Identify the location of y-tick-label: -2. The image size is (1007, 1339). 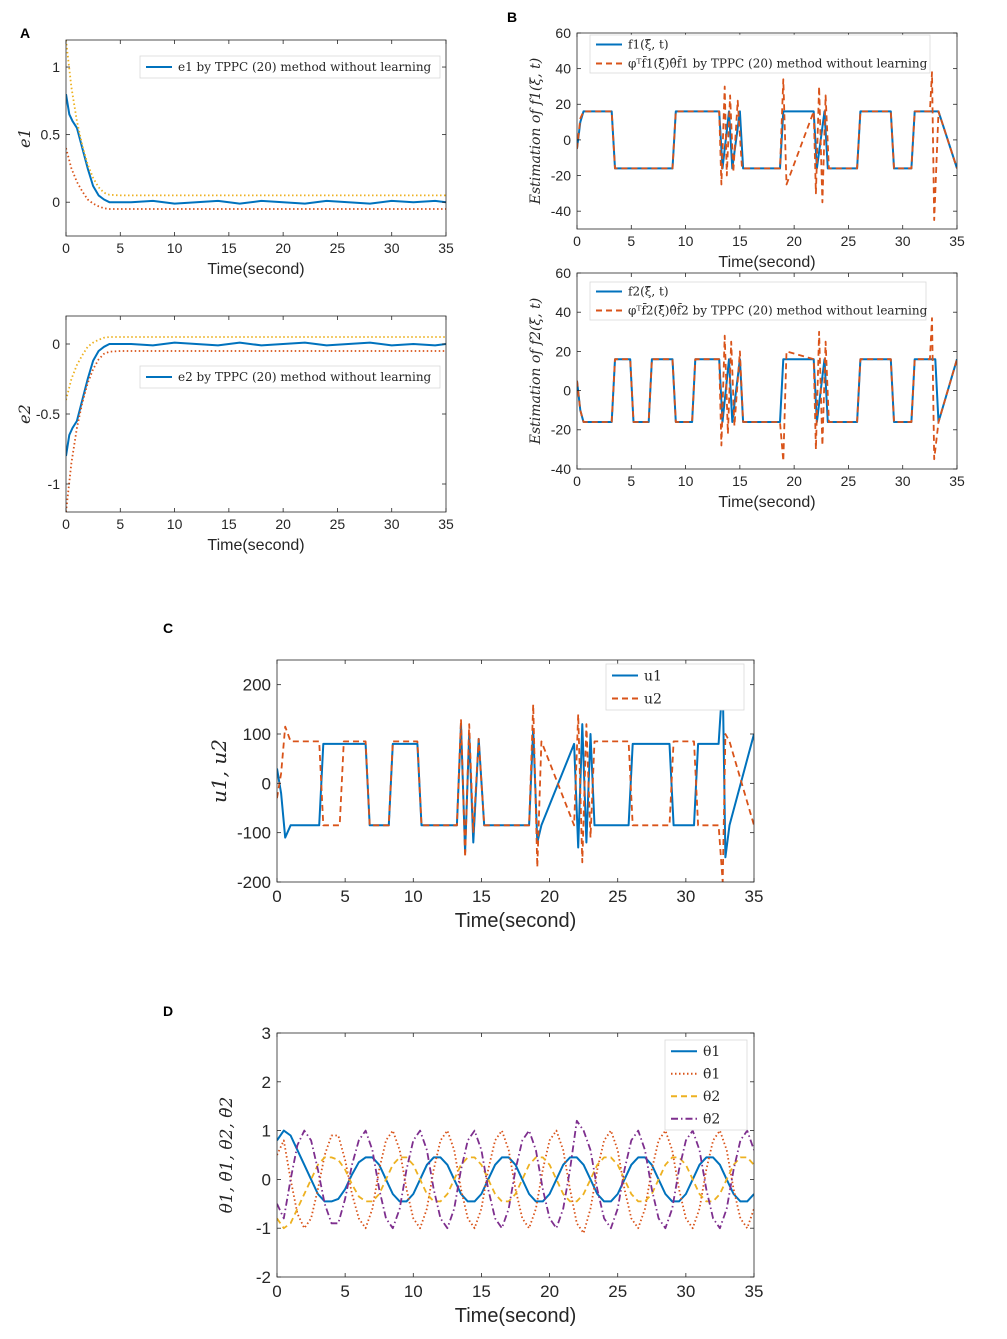
(263, 1277).